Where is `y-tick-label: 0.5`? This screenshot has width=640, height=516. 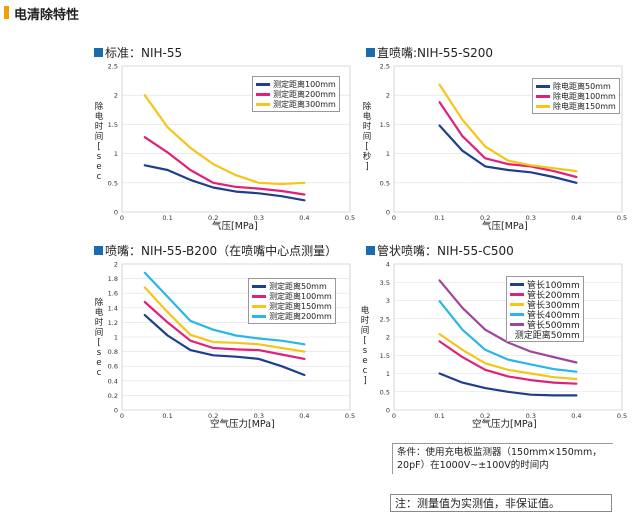 y-tick-label: 0.5 is located at coordinates (385, 392).